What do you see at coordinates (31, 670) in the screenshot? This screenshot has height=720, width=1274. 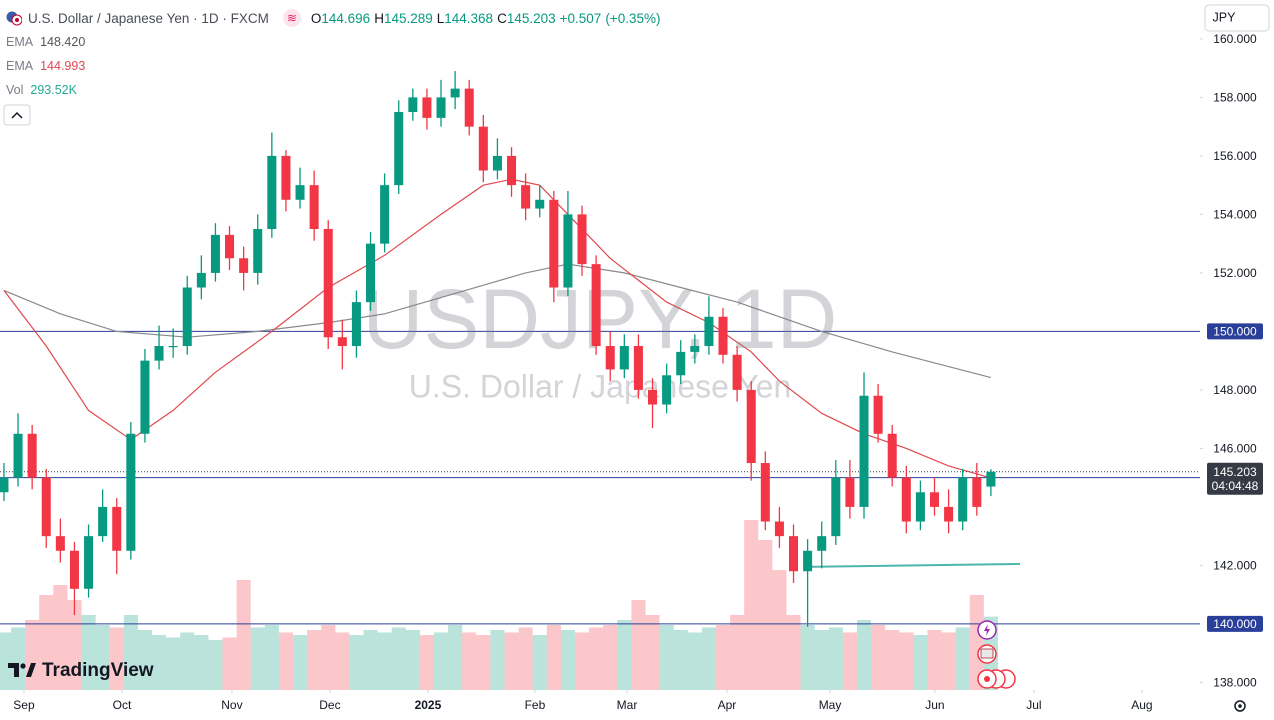 I see `logo-mark` at bounding box center [31, 670].